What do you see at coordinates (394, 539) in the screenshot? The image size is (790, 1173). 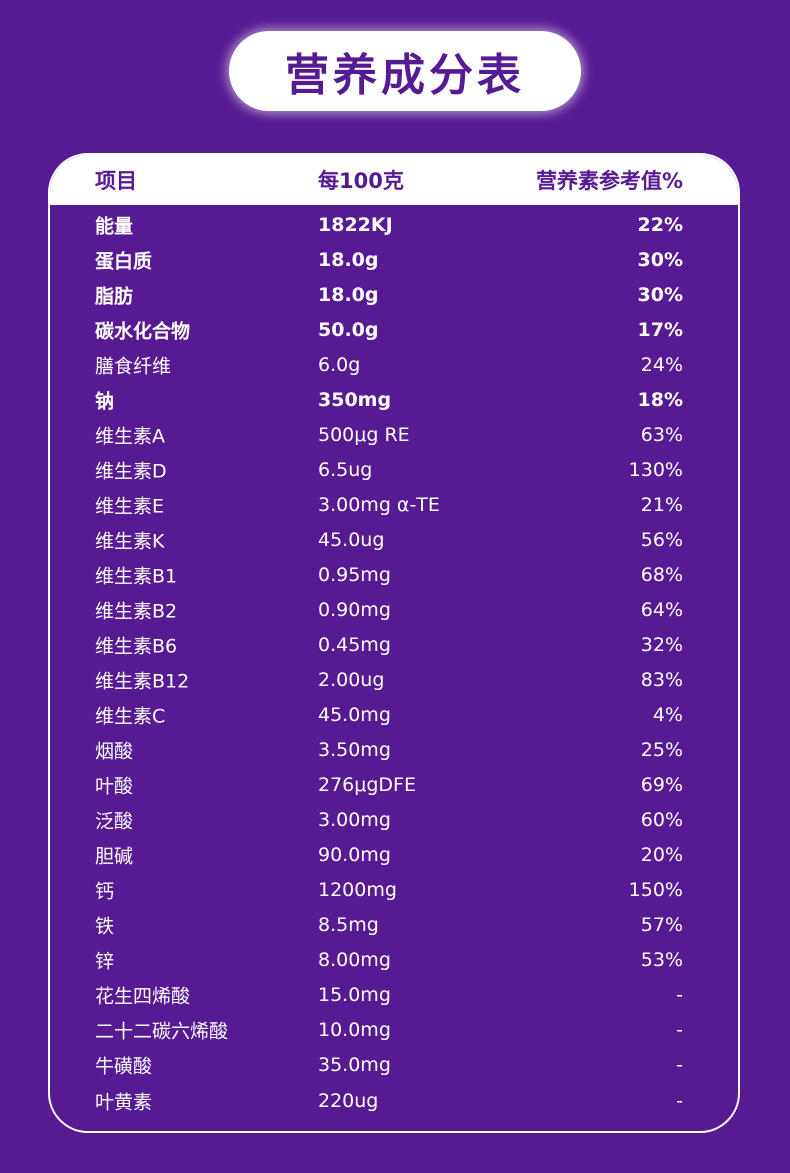 I see `table-row: 维生素K 45.0ug 56%` at bounding box center [394, 539].